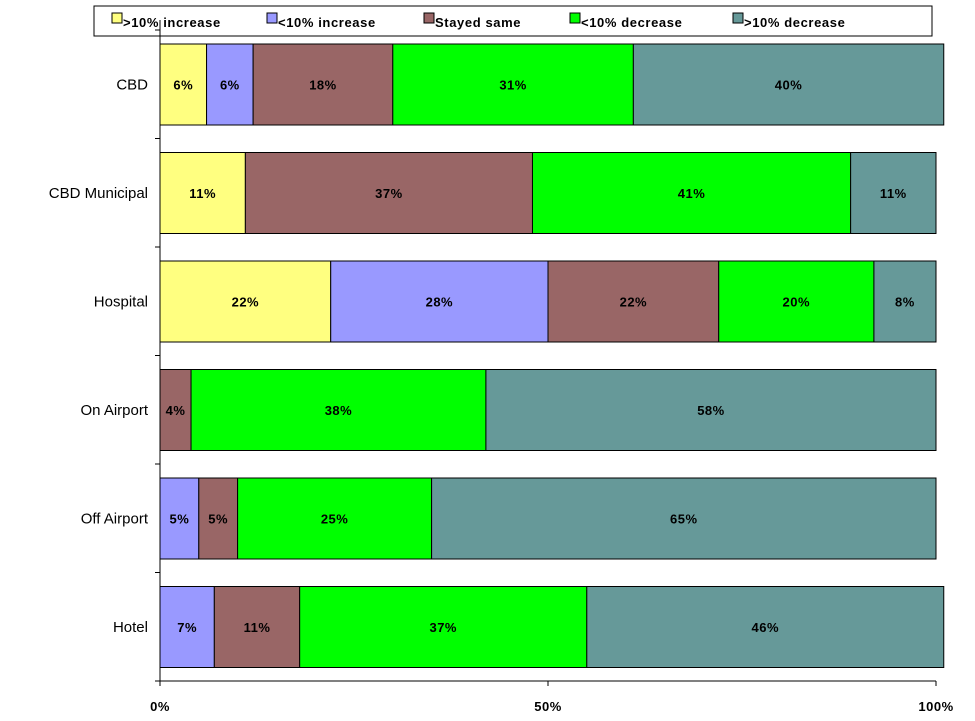 The width and height of the screenshot is (975, 721). I want to click on data-label: 4%, so click(176, 410).